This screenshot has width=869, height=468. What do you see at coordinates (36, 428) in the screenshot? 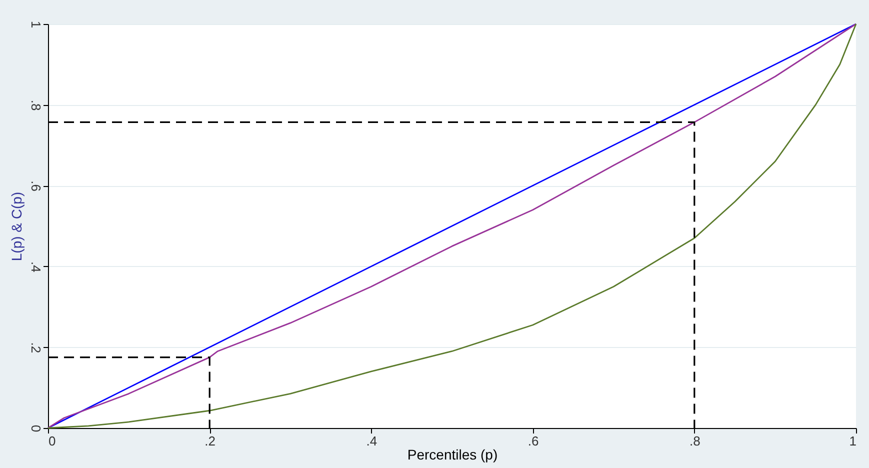
I see `y-tick-label: 0` at bounding box center [36, 428].